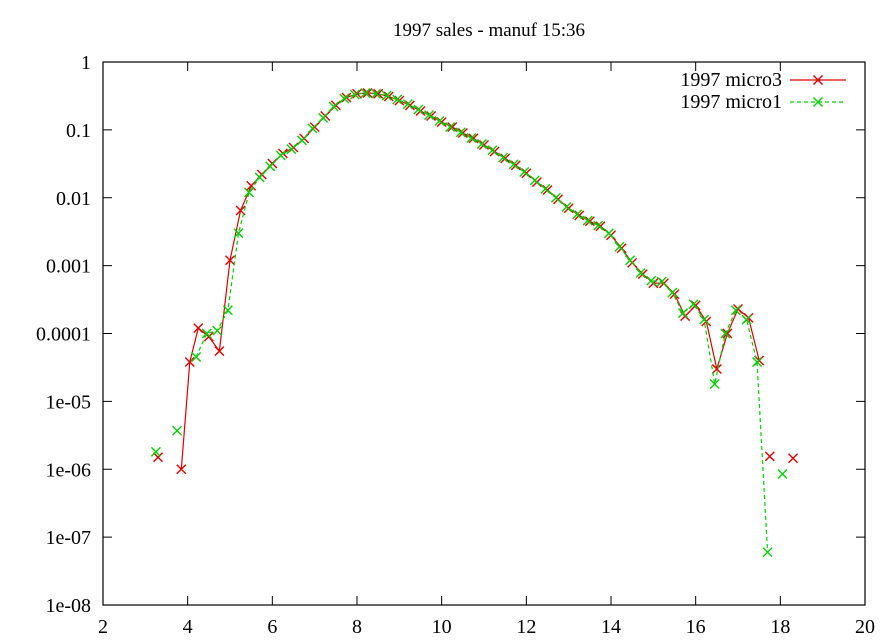  Describe the element at coordinates (78, 131) in the screenshot. I see `y-tick-label: 0.1` at that location.